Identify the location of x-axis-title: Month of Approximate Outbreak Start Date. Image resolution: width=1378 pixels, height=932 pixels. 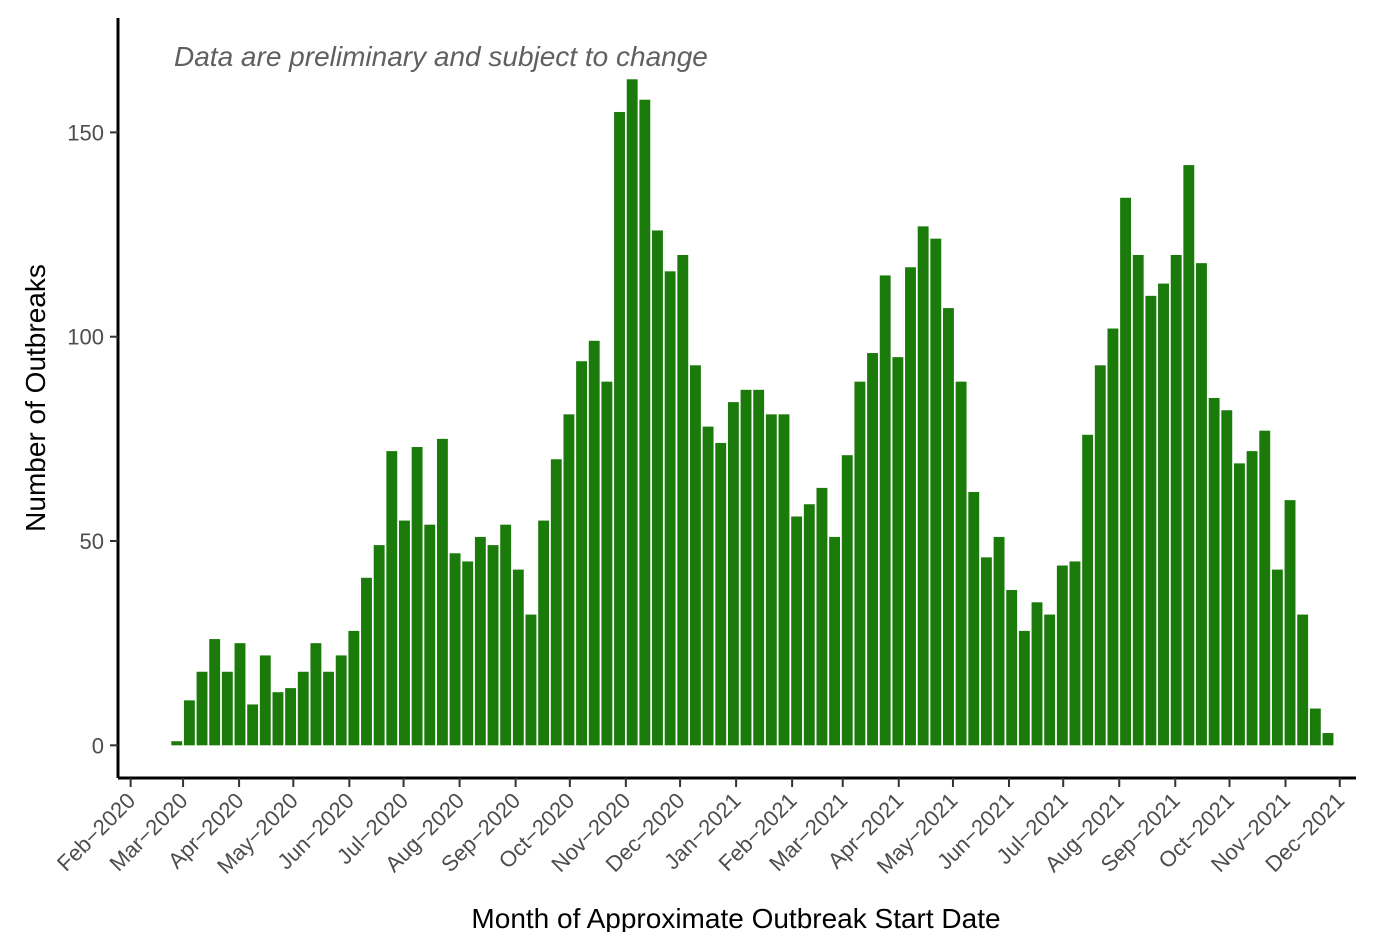
(735, 917).